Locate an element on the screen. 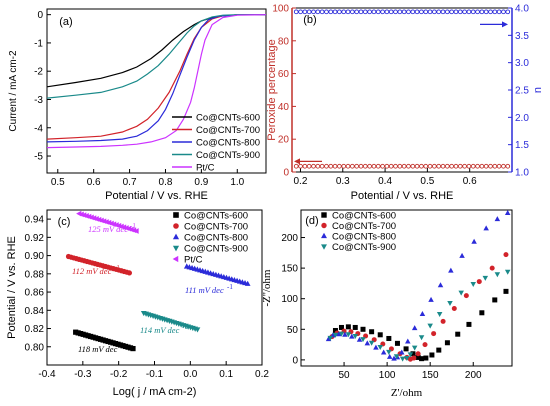 This screenshot has width=550, height=406. panel-a-tag: (a) is located at coordinates (65, 22).